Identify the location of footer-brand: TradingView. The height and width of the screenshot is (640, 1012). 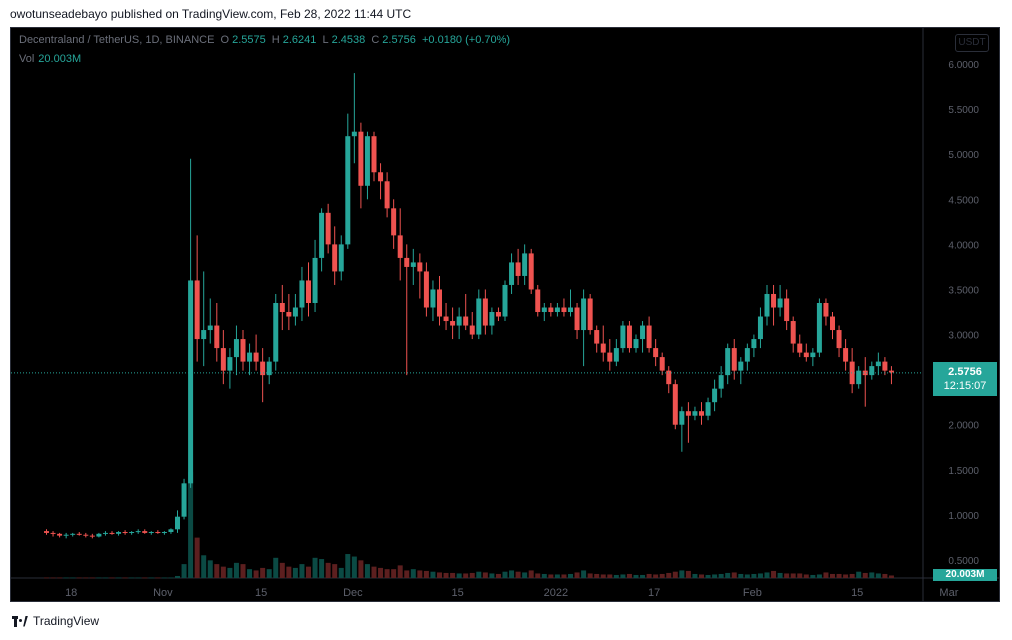
(55, 621).